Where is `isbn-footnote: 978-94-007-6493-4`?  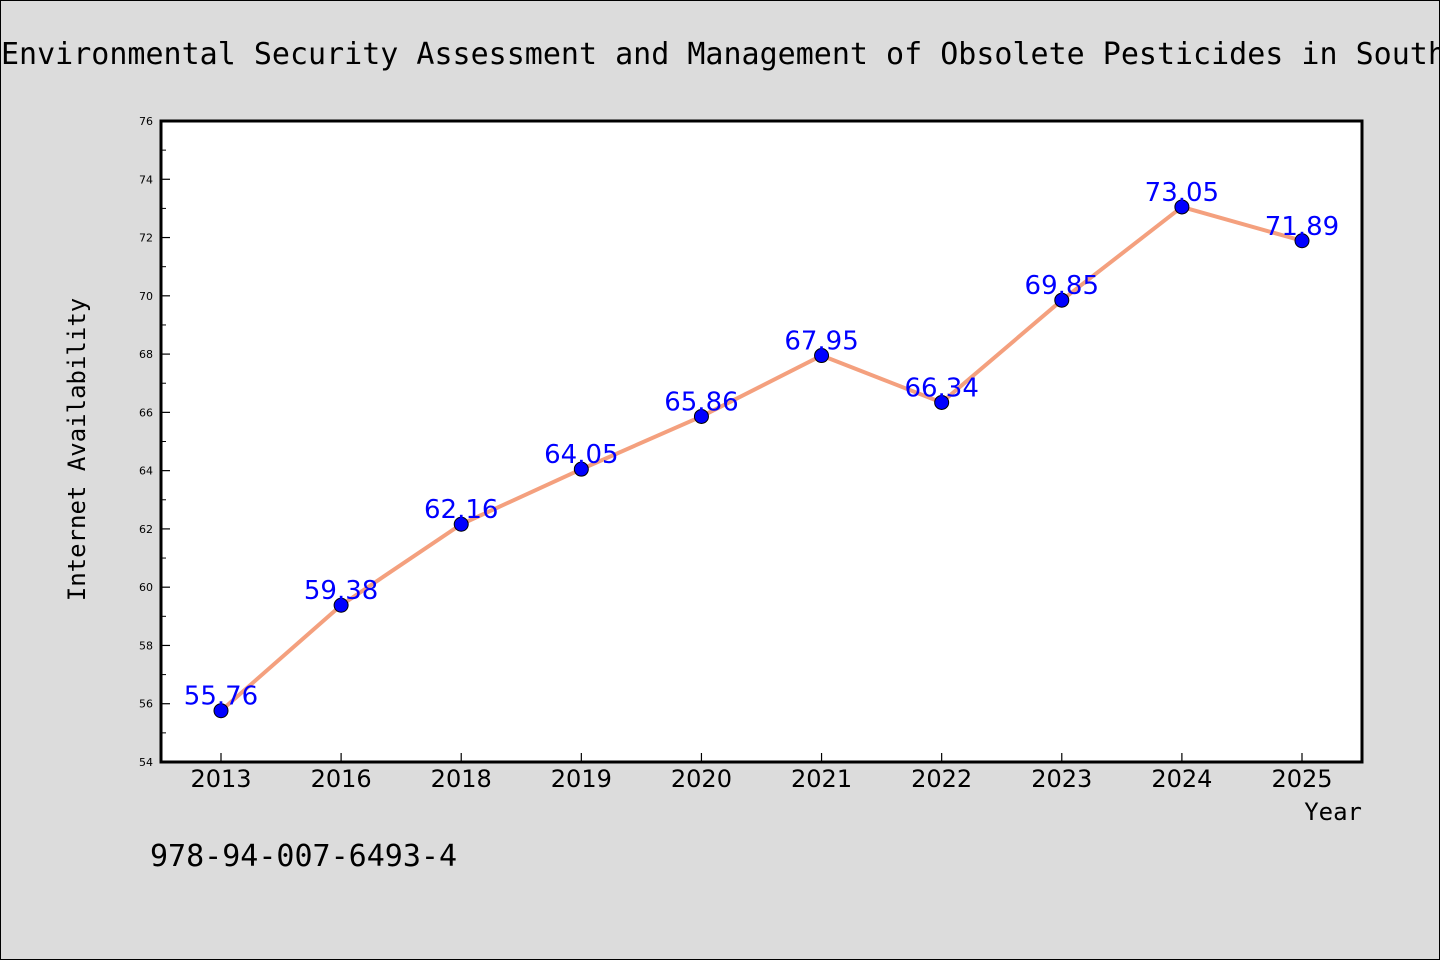 isbn-footnote: 978-94-007-6493-4 is located at coordinates (303, 856).